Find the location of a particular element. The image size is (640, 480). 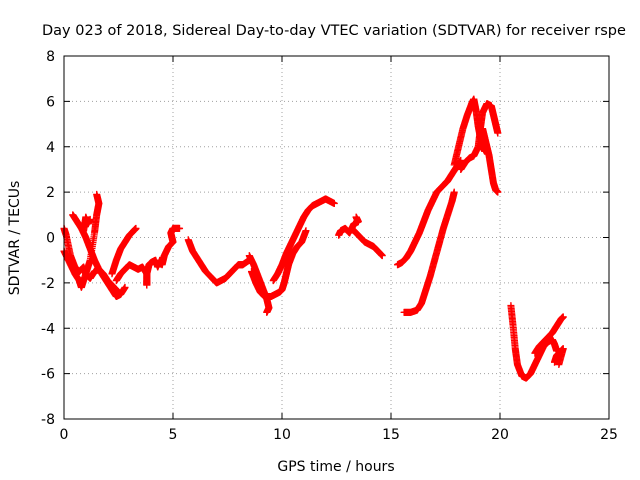

y-tick-label: -4 is located at coordinates (48, 329).